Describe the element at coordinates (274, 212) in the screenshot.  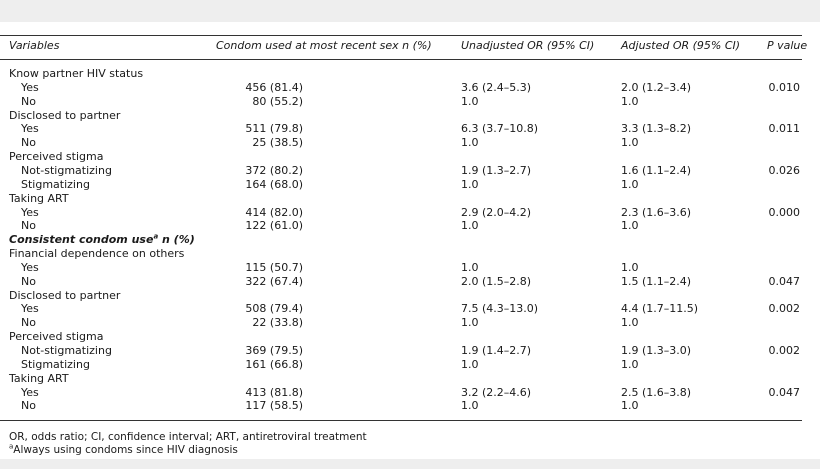
I see `row-count-percent: 414 (82.0)` at that location.